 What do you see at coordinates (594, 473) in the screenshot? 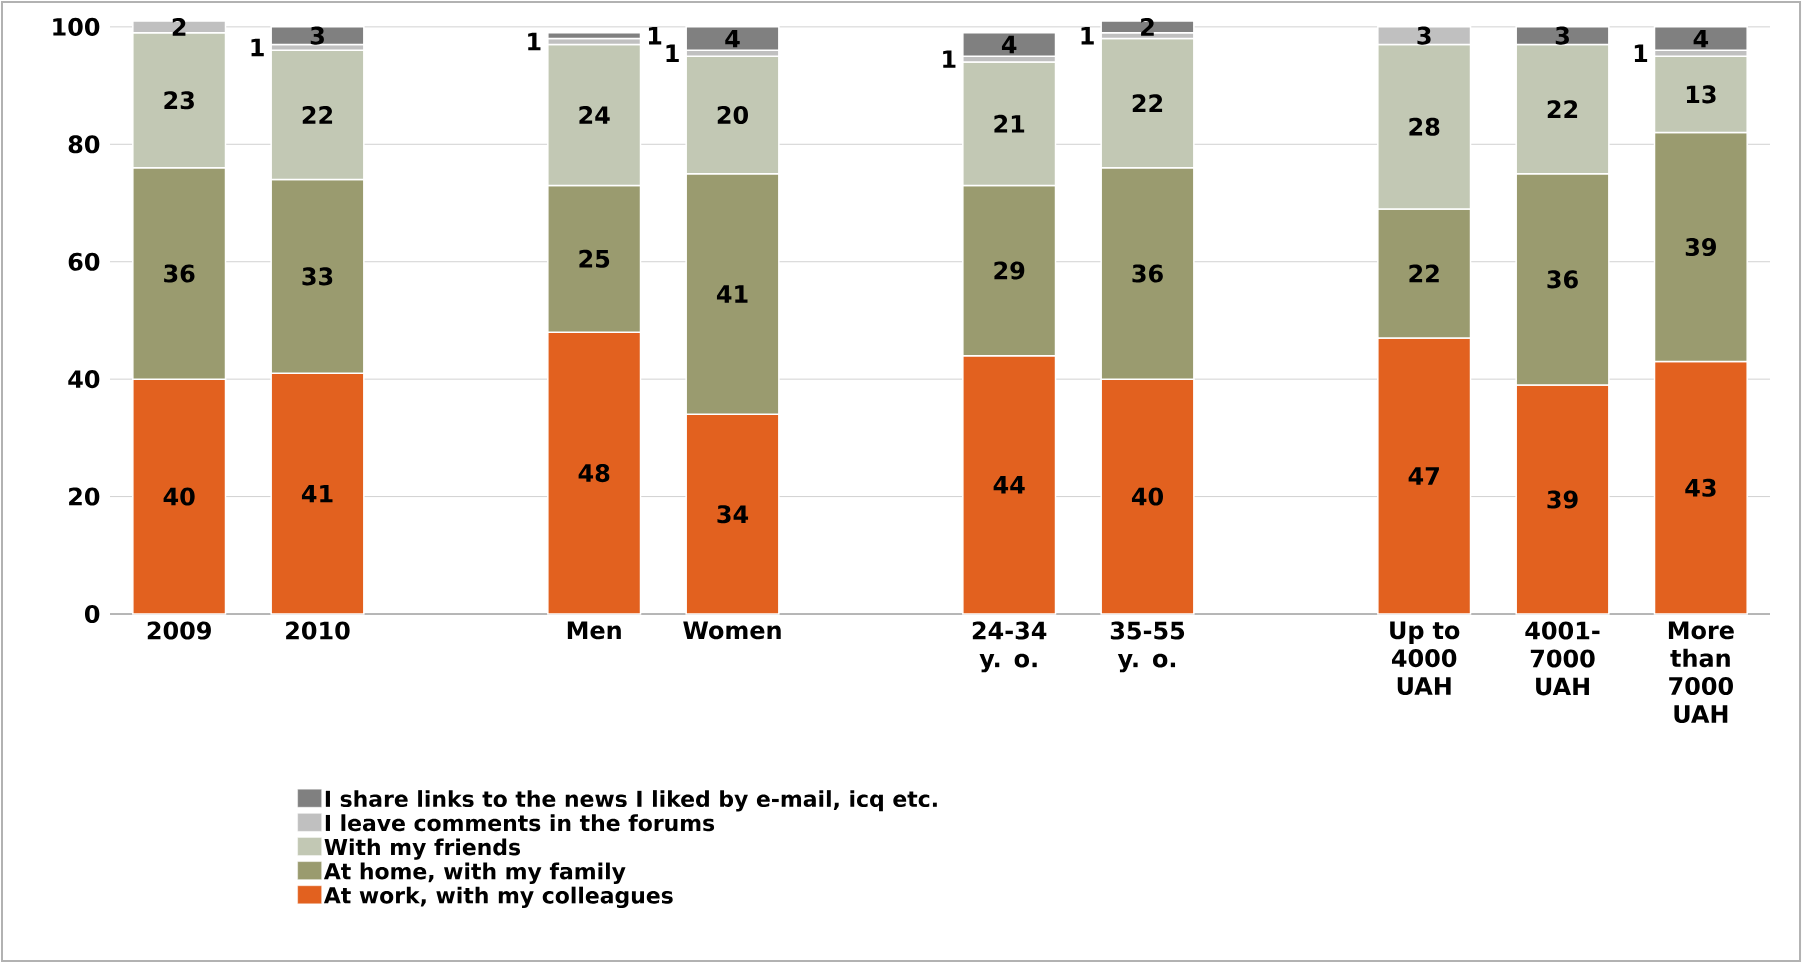
I see `data-label: 48` at bounding box center [594, 473].